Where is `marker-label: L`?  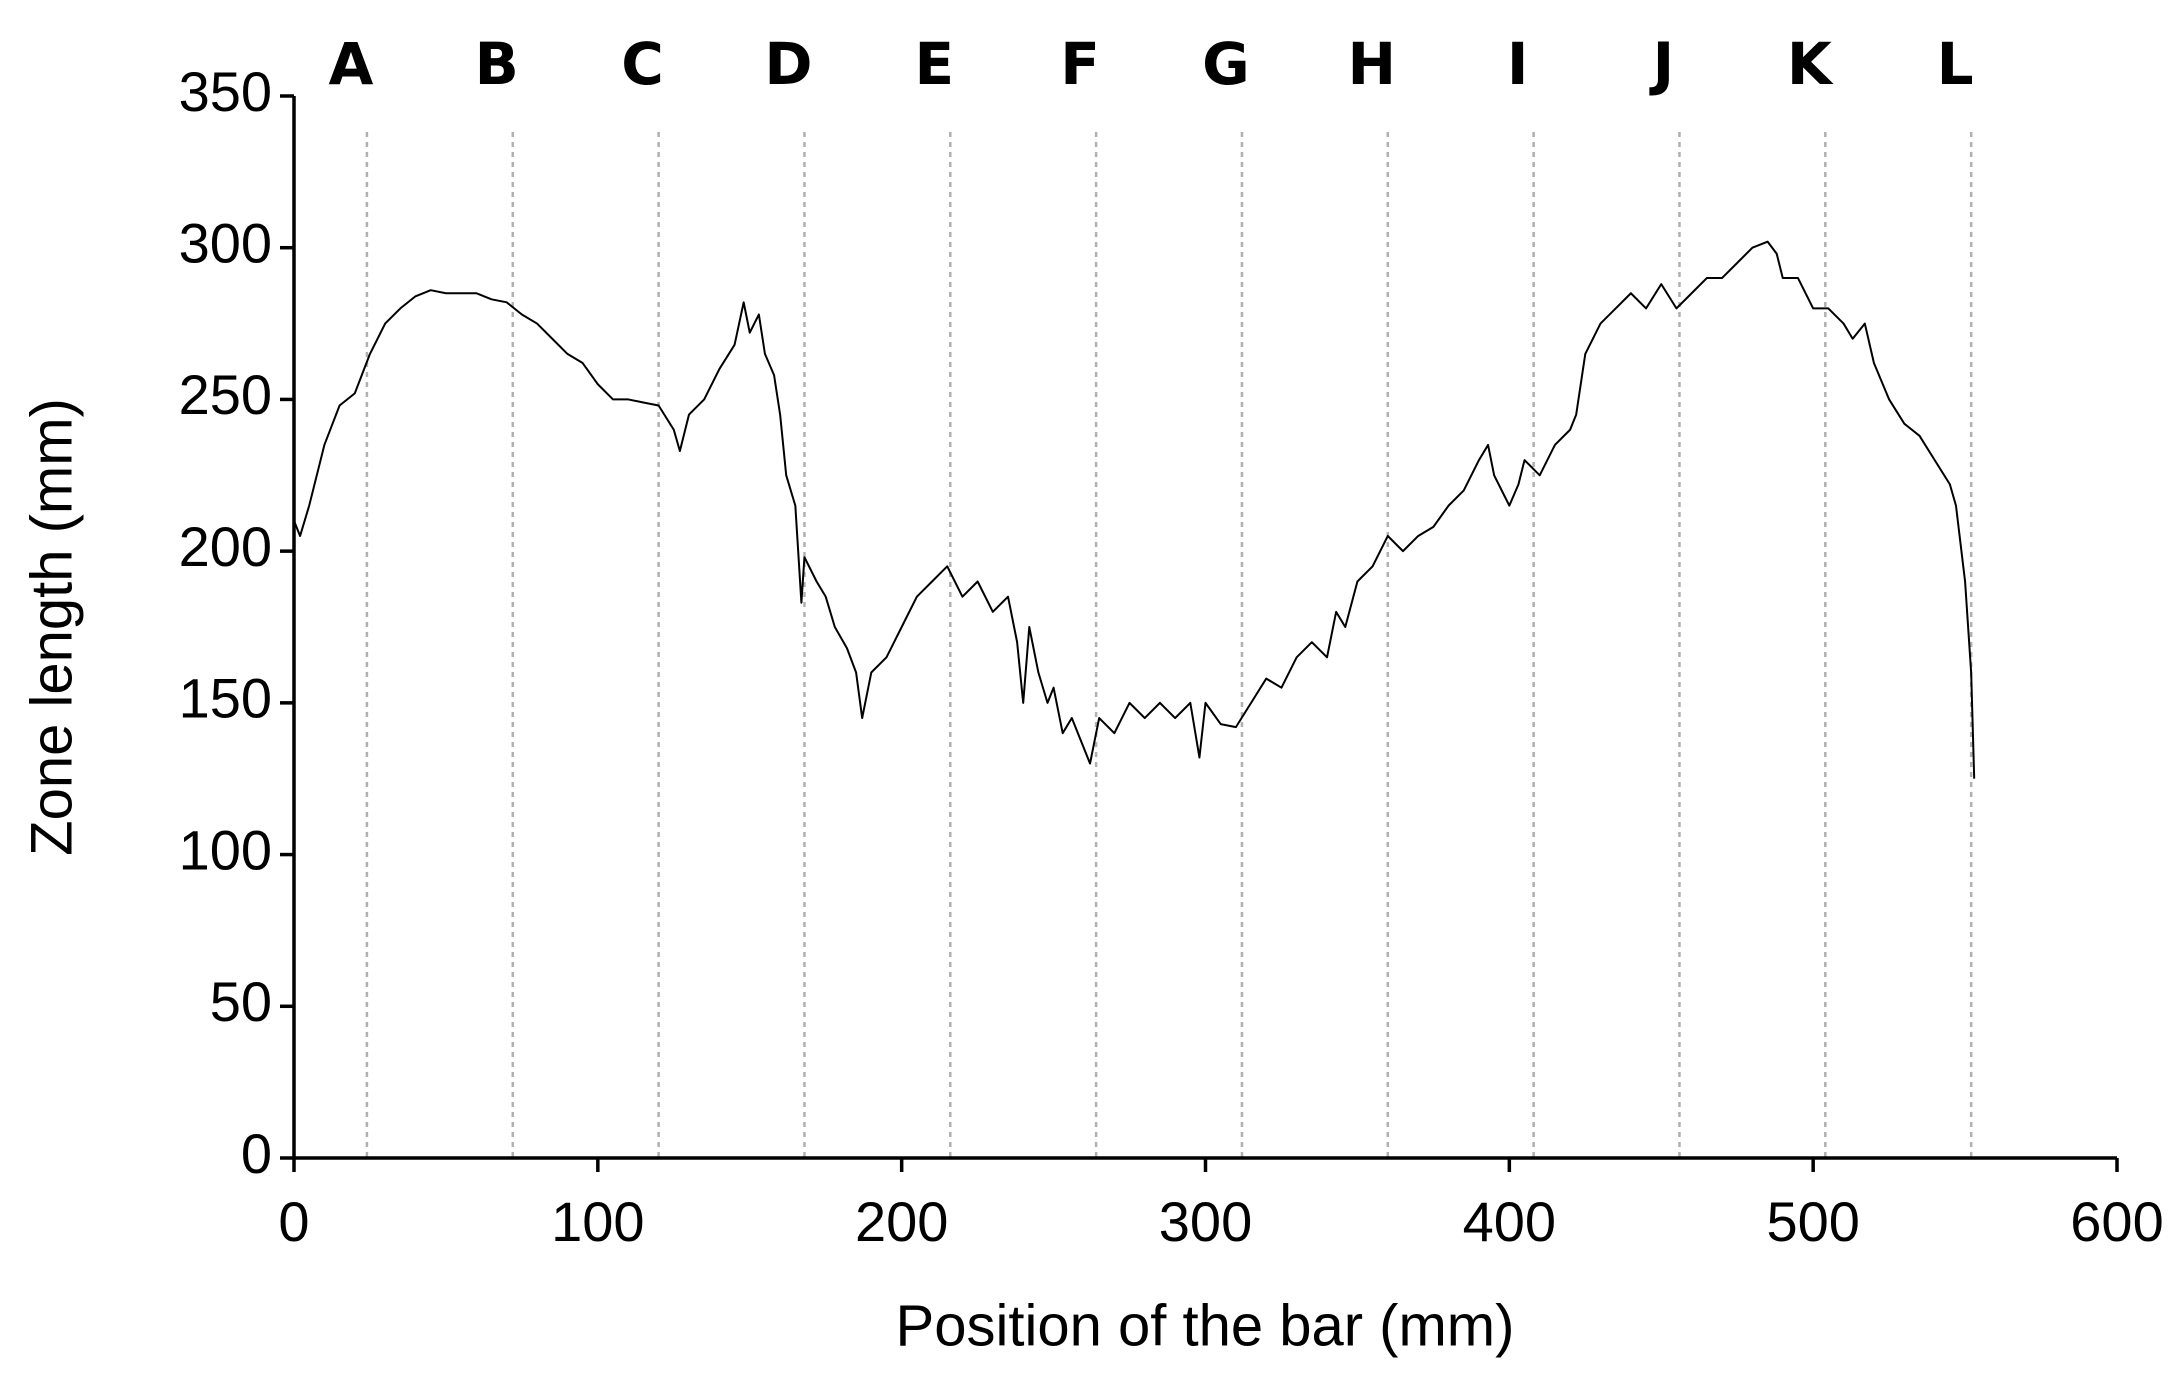 marker-label: L is located at coordinates (1955, 64).